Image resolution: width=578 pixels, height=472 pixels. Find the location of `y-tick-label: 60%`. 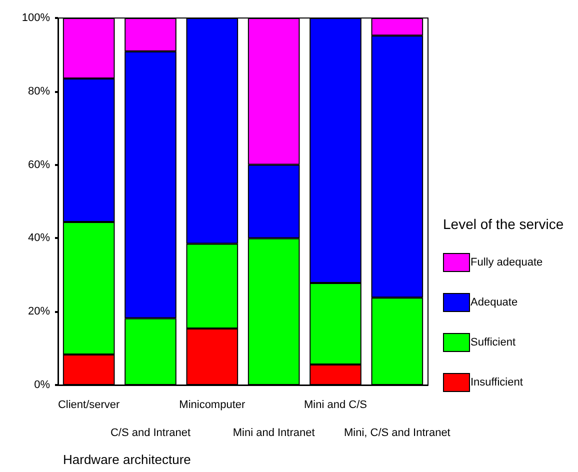

y-tick-label: 60% is located at coordinates (39, 164).